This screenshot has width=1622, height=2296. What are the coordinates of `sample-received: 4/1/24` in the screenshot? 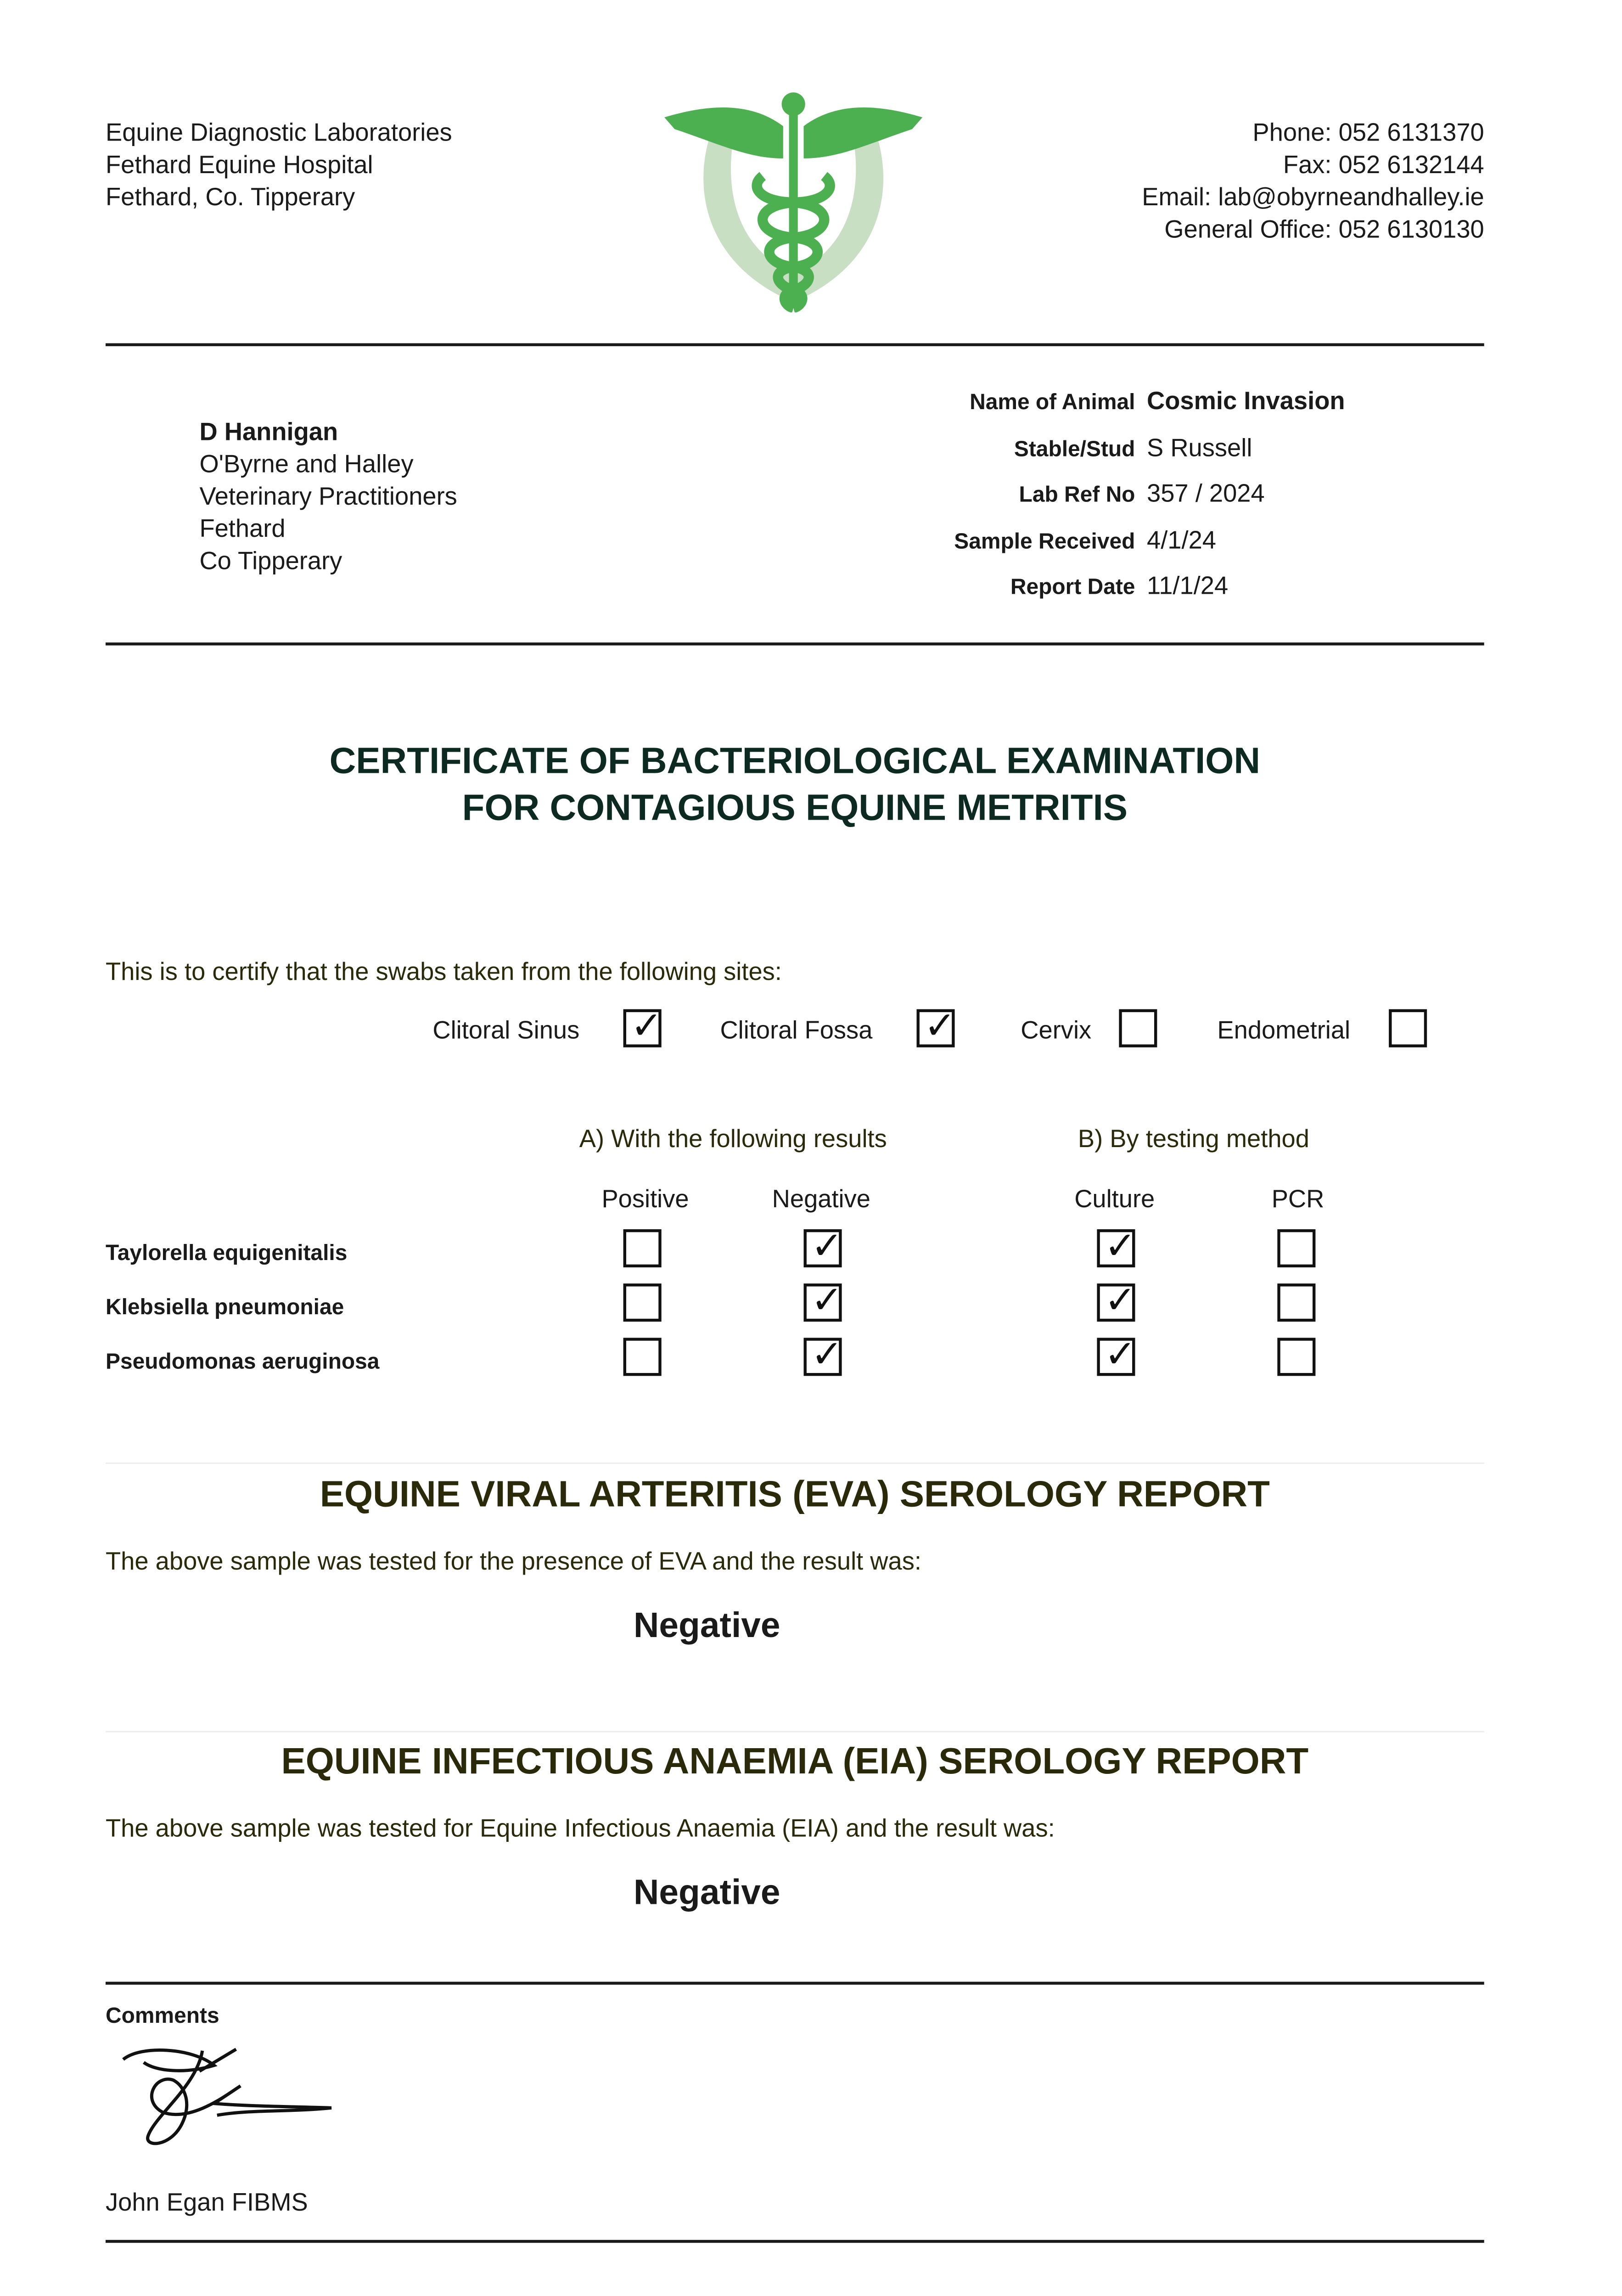 It's located at (1182, 540).